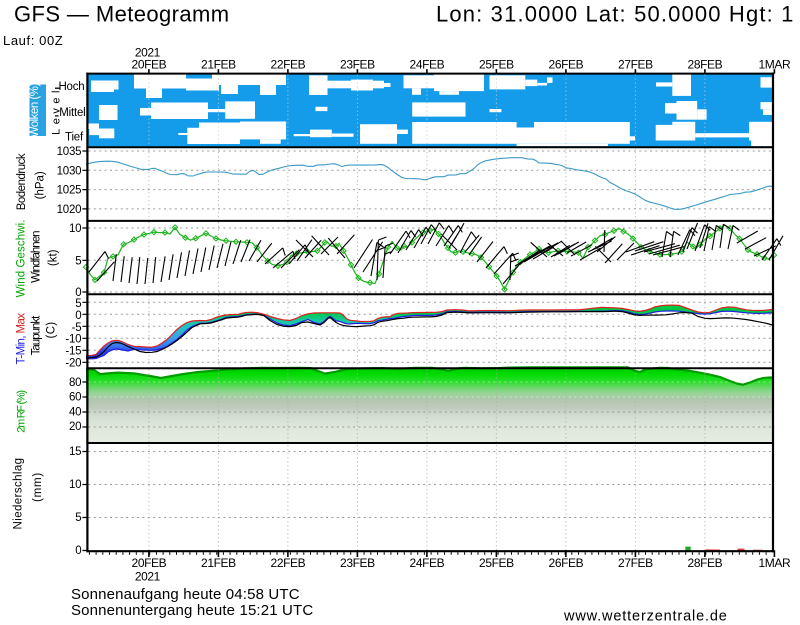  Describe the element at coordinates (192, 610) in the screenshot. I see `svg-text:Sonnenuntergang heute 15:21 UT: Sonnenuntergang heute 15:21 UTC` at that location.